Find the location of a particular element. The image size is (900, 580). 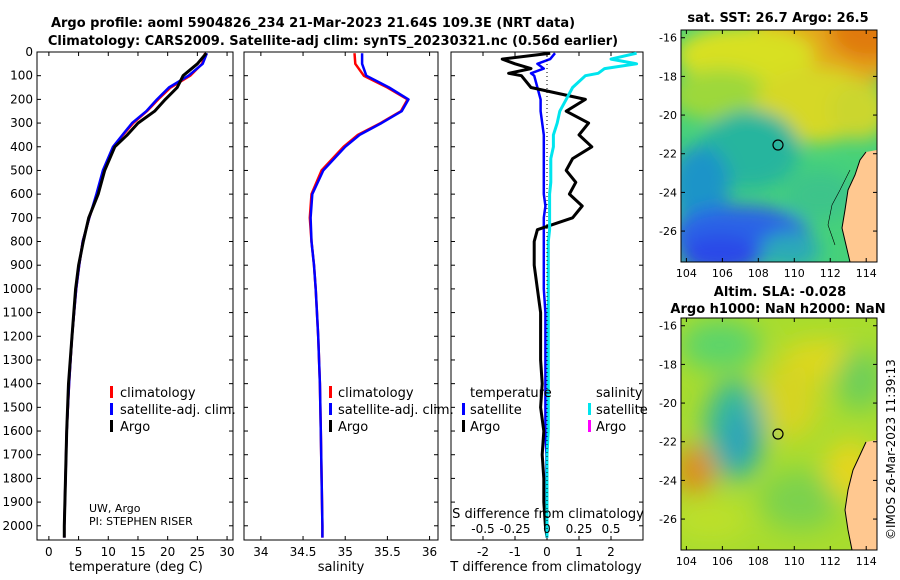

y-tick-label: 1700 is located at coordinates (17, 455).